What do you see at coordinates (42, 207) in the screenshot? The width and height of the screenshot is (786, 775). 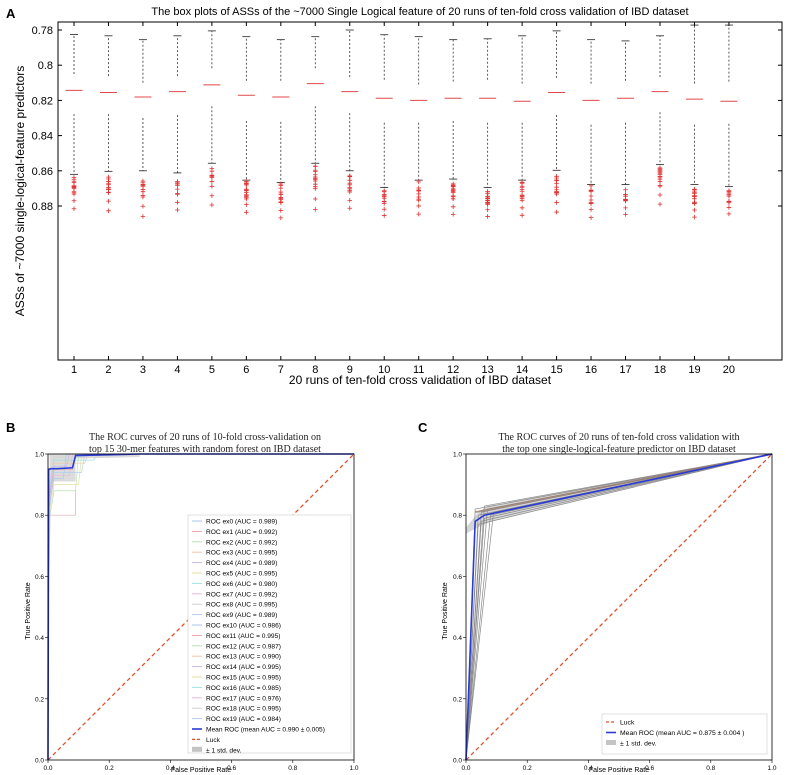 I see `y-tick-label: 0.88` at bounding box center [42, 207].